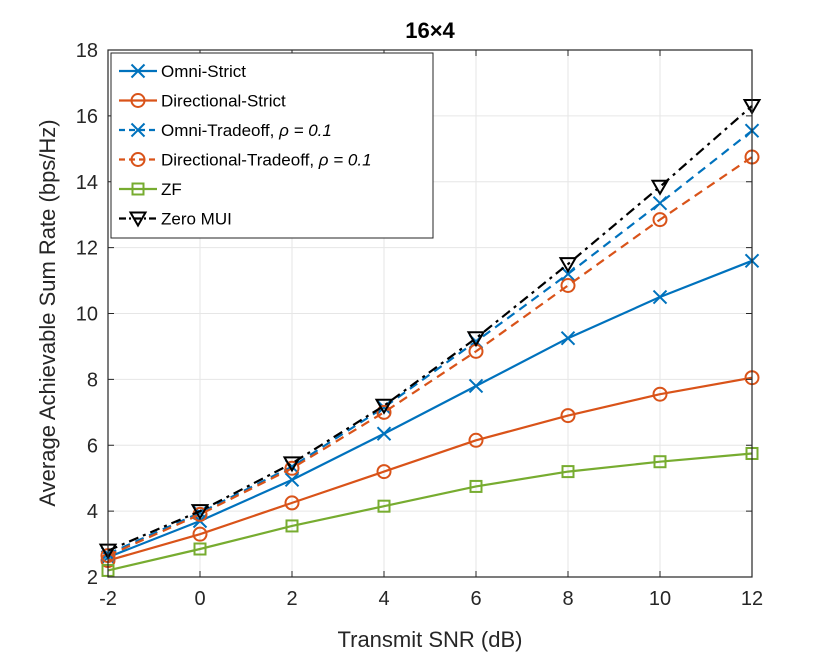 This screenshot has height=658, width=830. Describe the element at coordinates (108, 599) in the screenshot. I see `x-tick-label: -2` at that location.